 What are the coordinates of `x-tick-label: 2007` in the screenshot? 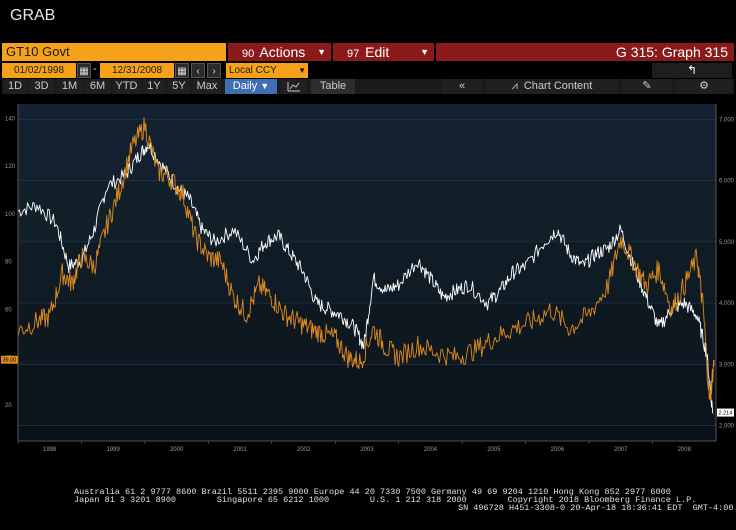 It's located at (621, 450).